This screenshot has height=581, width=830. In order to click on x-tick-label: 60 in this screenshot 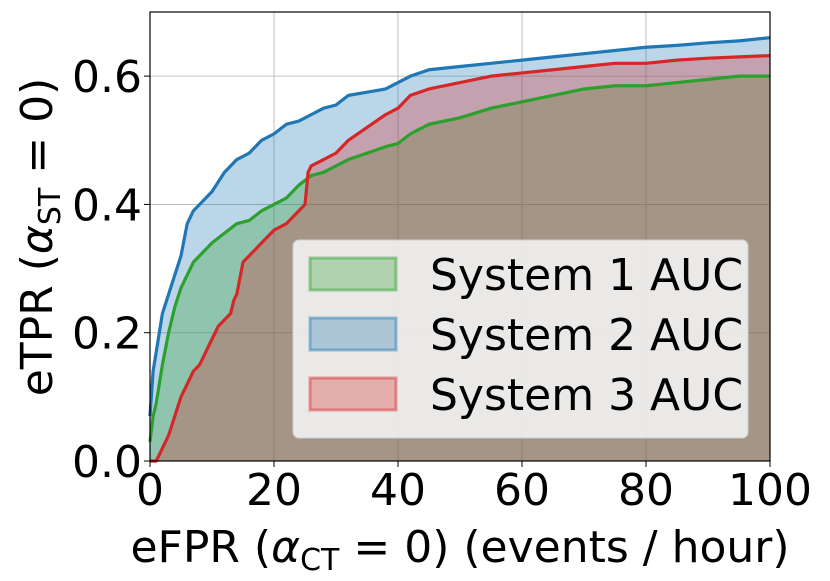, I will do `click(522, 490)`.